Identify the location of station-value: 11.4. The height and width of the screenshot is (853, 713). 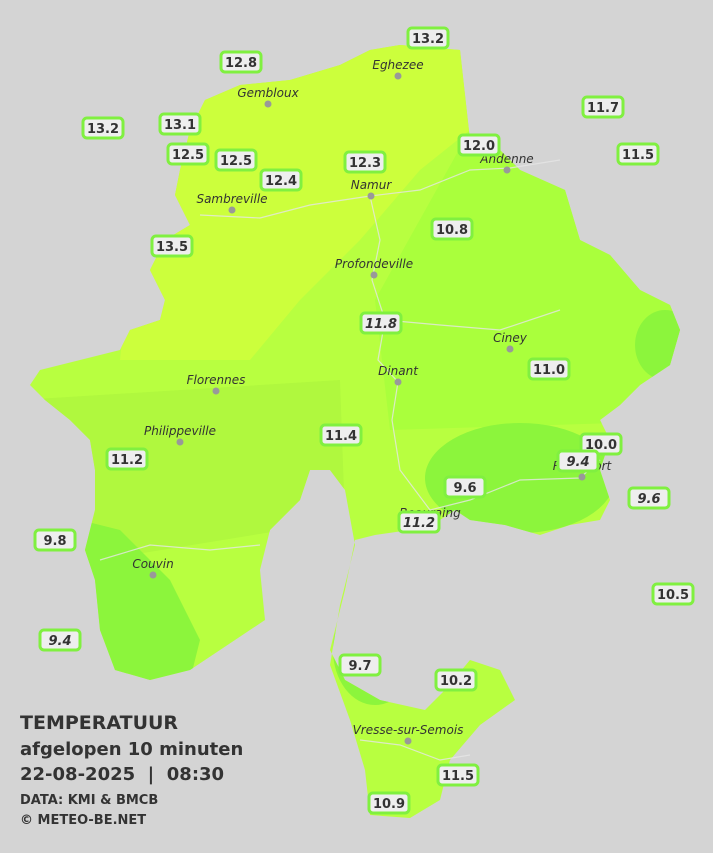
(341, 436).